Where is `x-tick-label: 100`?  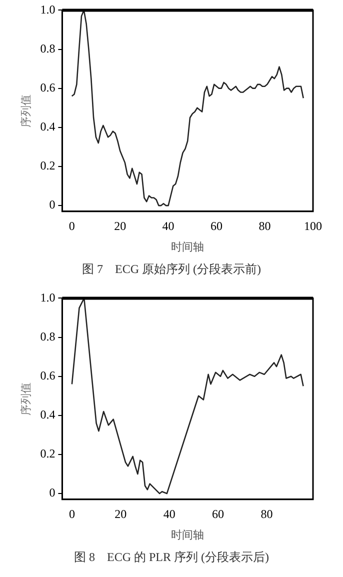
x-tick-label: 100 is located at coordinates (313, 225).